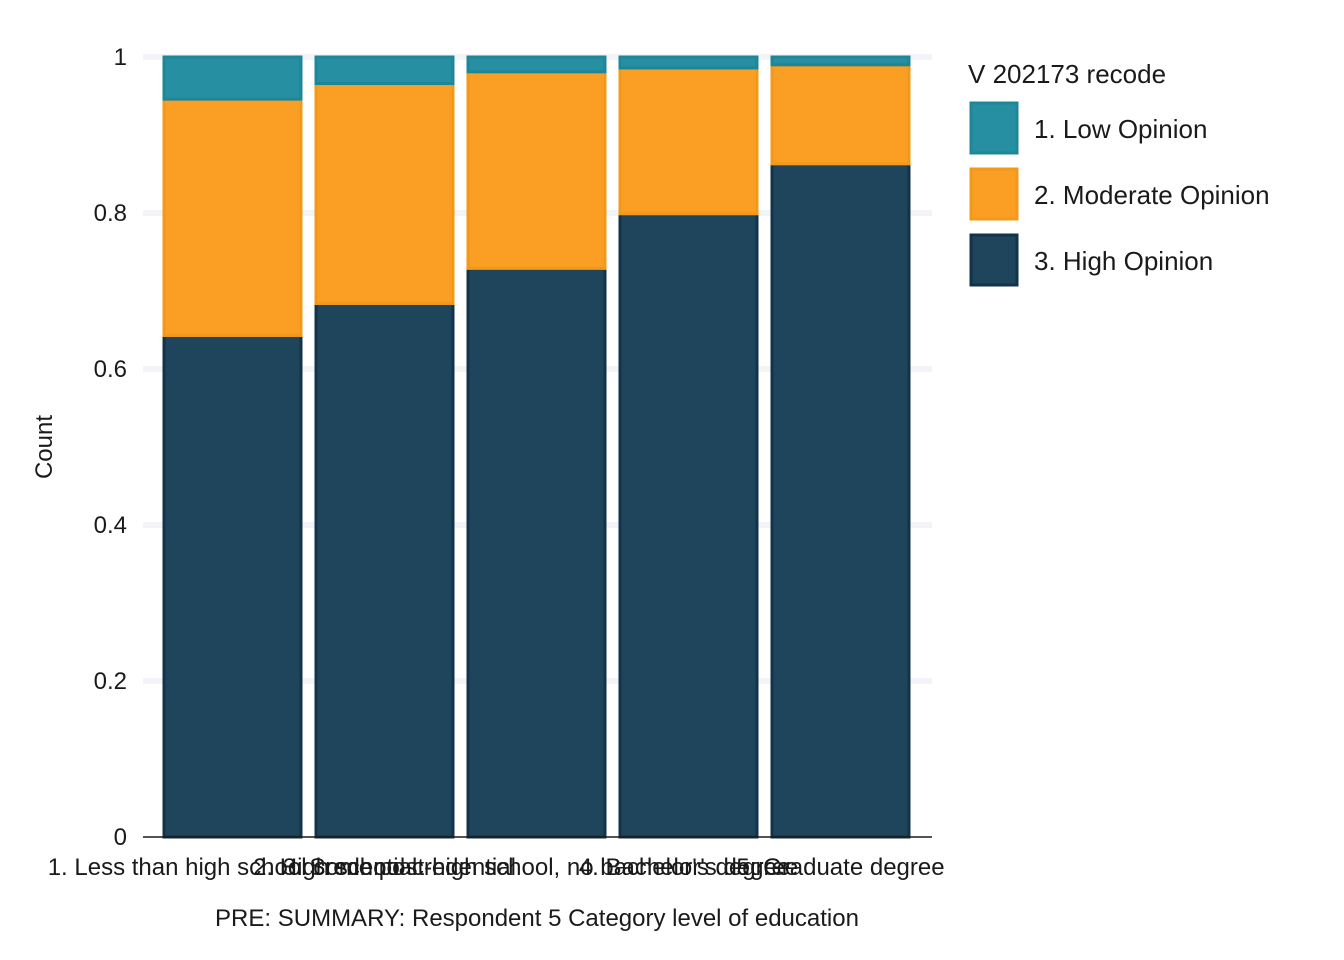 Image resolution: width=1344 pixels, height=960 pixels. Describe the element at coordinates (688, 867) in the screenshot. I see `x-tick-label: 4. Bachelor's degree` at that location.